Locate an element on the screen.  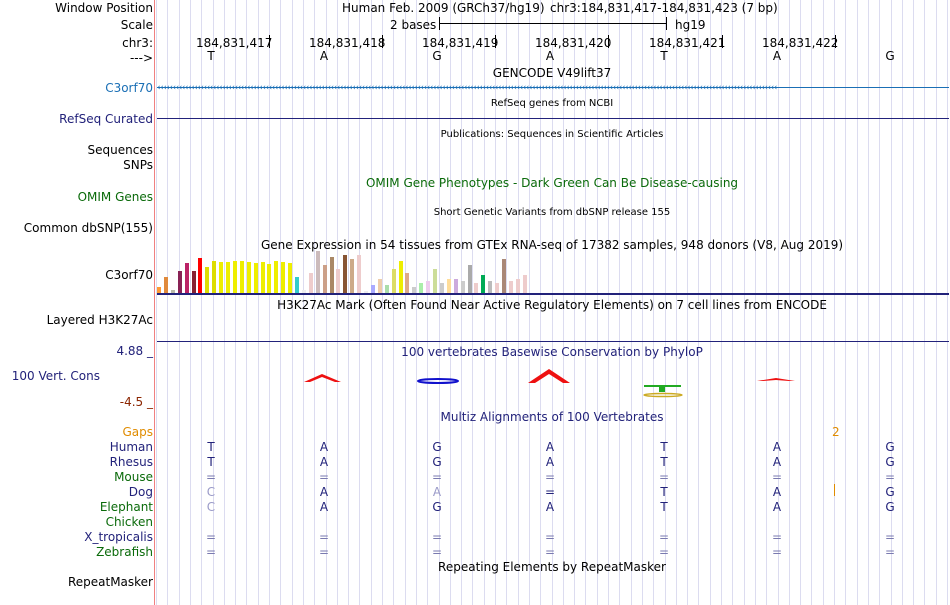
label-human: Human is located at coordinates (131, 447).